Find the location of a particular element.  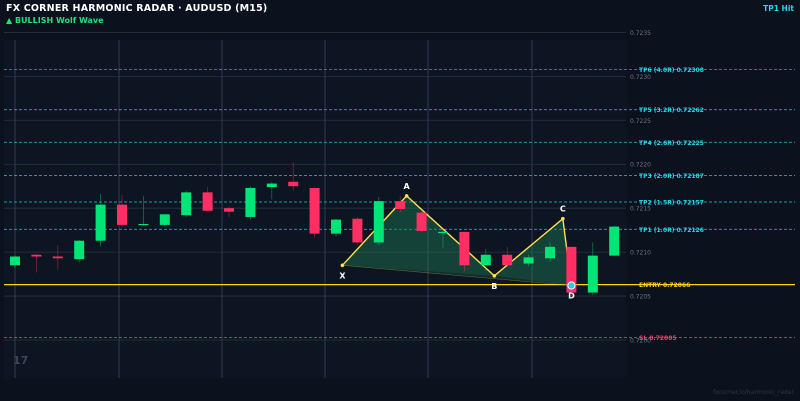

y-tick-label: 0.7225 is located at coordinates (640, 121).